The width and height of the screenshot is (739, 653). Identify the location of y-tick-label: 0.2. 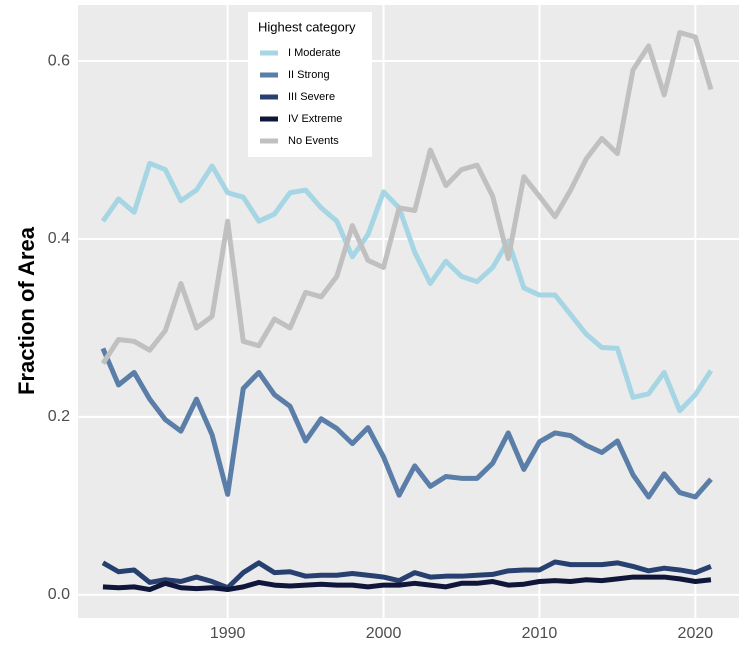
(59, 416).